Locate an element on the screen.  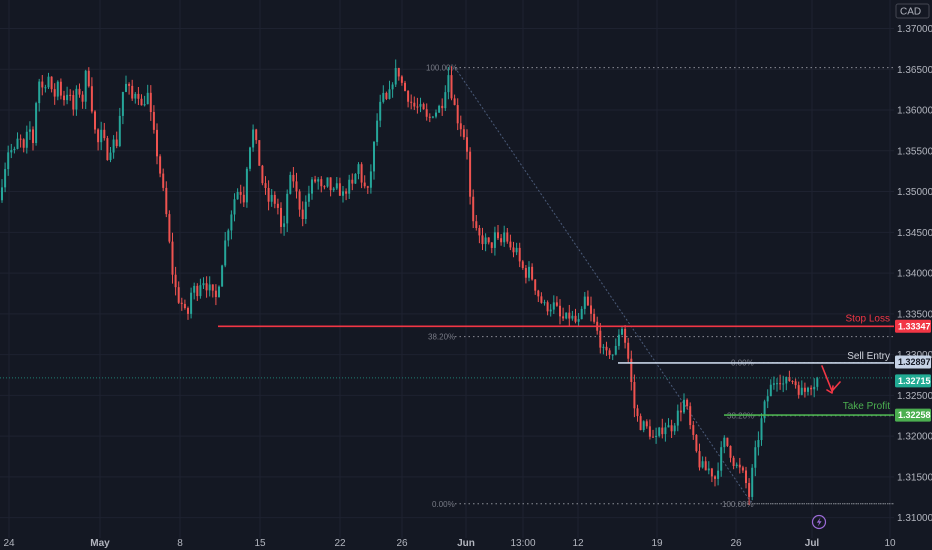
take-profit-price-tag-box is located at coordinates (913, 415).